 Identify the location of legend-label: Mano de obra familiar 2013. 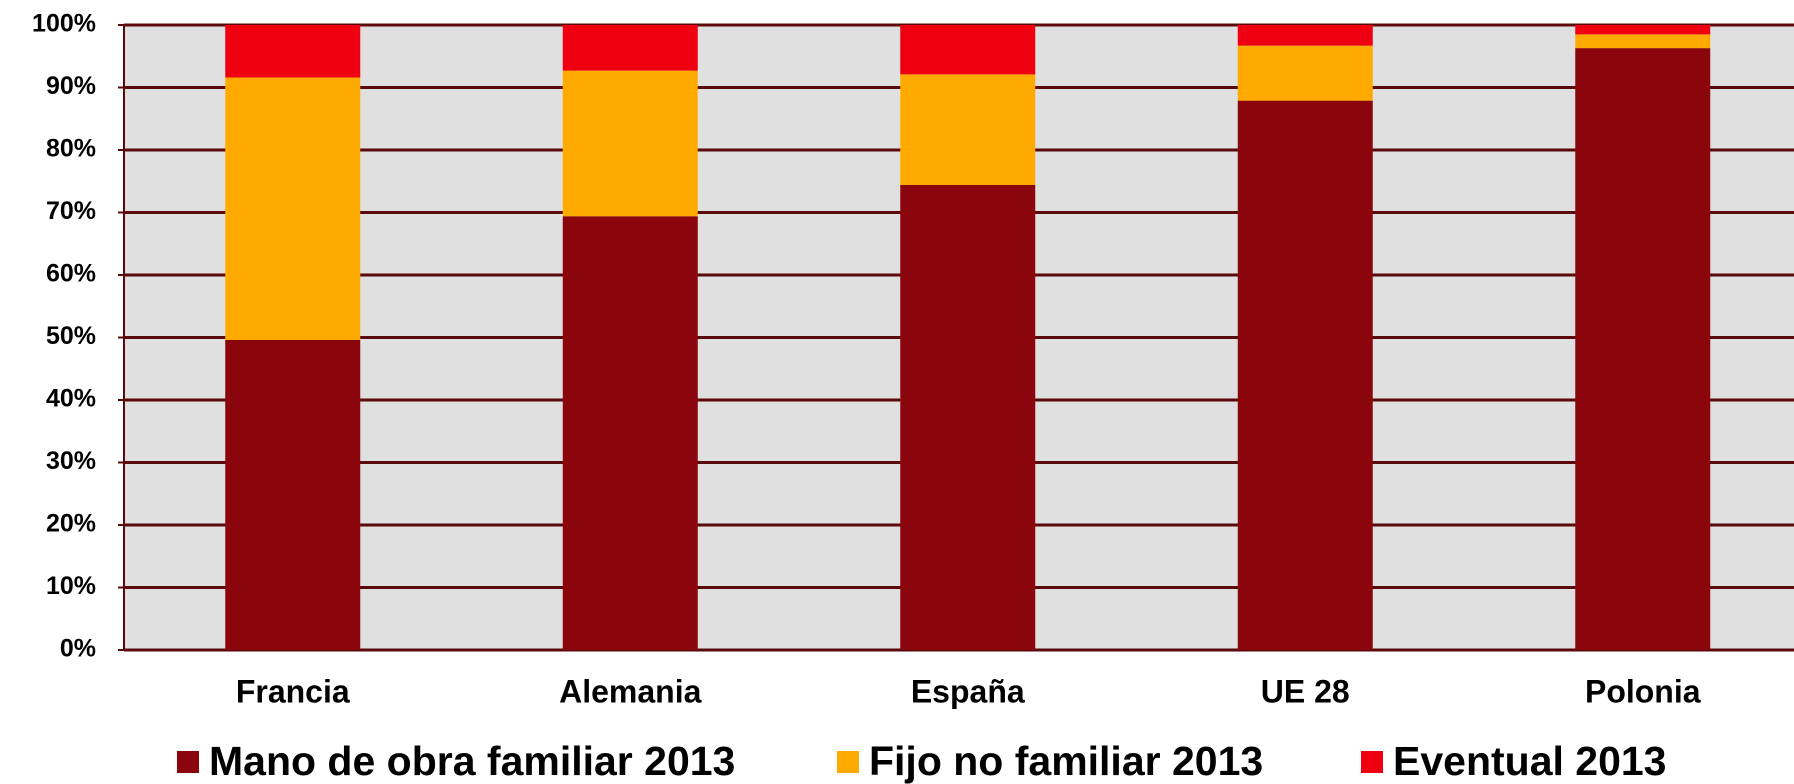
(472, 761).